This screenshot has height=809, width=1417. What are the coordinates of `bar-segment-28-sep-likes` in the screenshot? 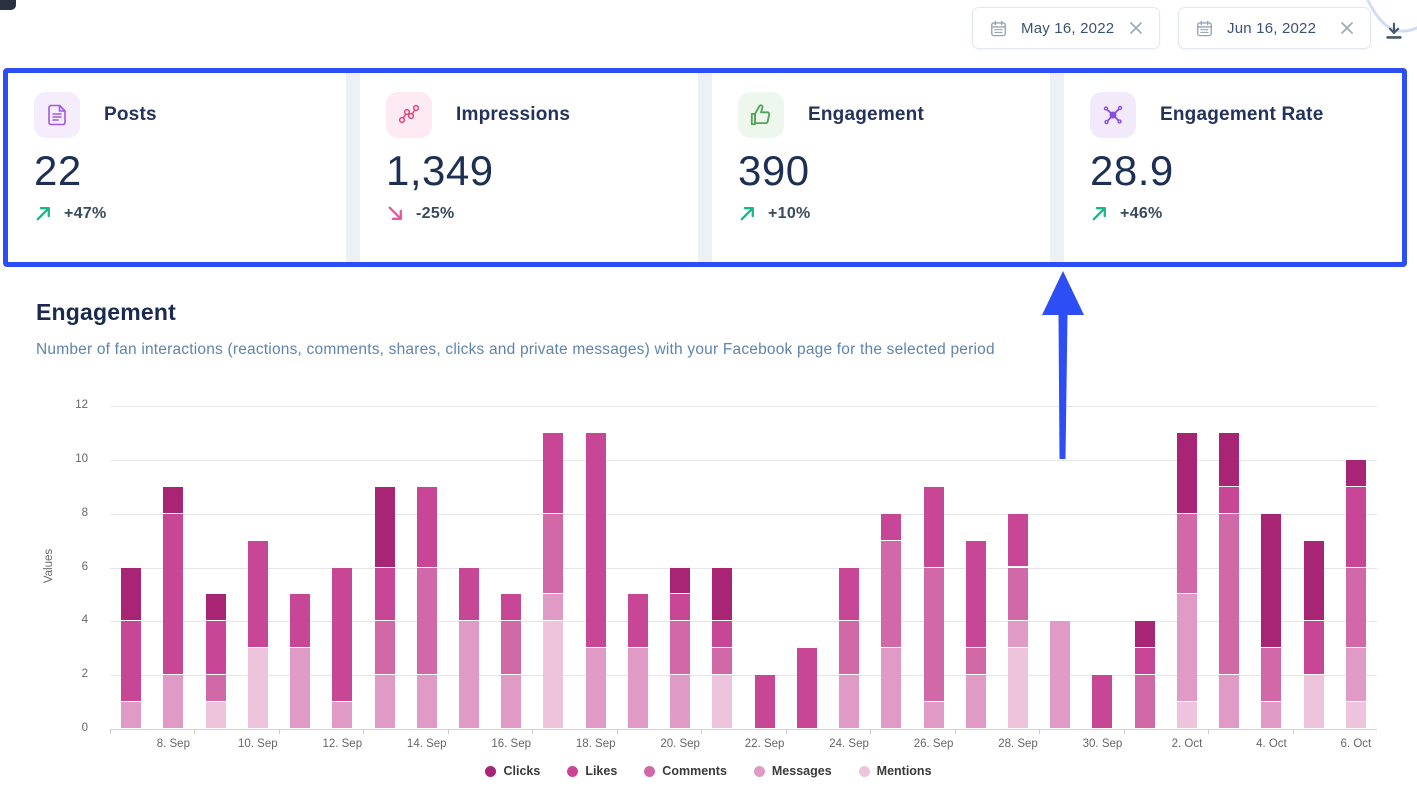 It's located at (1018, 540).